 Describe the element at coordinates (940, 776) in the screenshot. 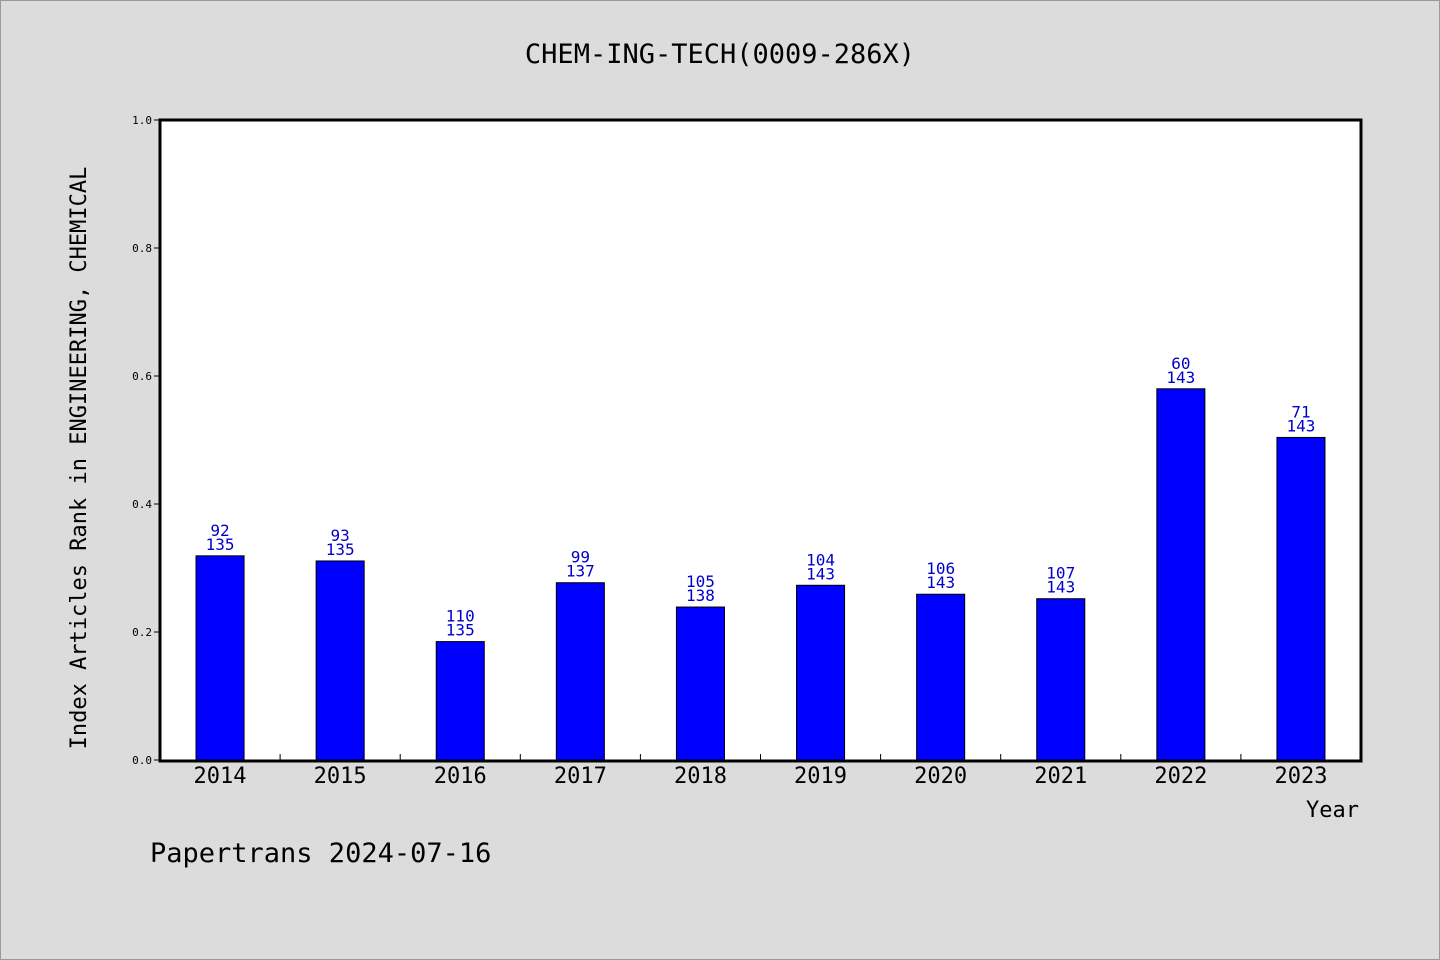

I see `x-tick-label: 2020` at that location.